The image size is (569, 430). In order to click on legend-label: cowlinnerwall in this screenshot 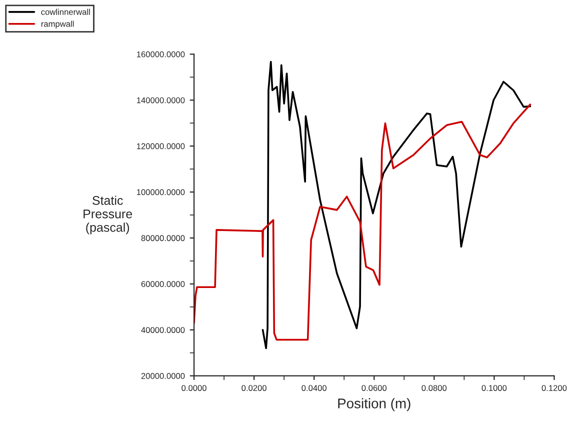, I will do `click(65, 11)`.